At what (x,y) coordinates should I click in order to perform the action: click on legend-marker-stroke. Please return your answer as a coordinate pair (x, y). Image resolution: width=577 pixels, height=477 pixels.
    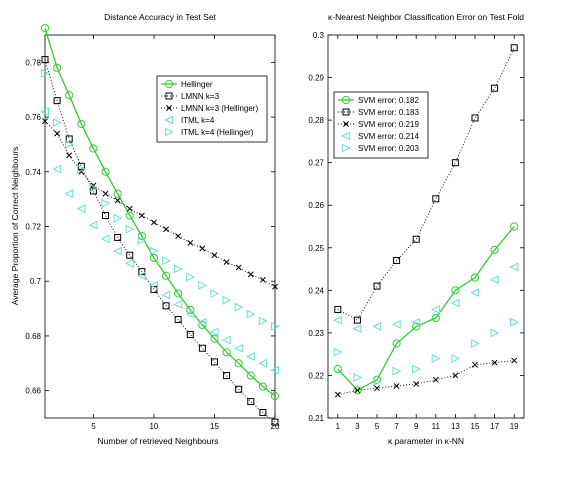
    Looking at the image, I should click on (346, 124).